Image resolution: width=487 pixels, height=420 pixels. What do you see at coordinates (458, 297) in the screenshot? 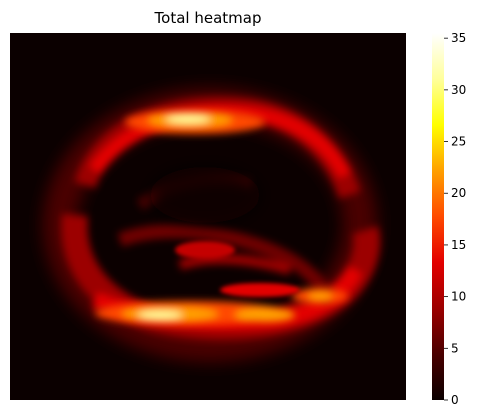
I see `colorbar-tick-label: 10` at bounding box center [458, 297].